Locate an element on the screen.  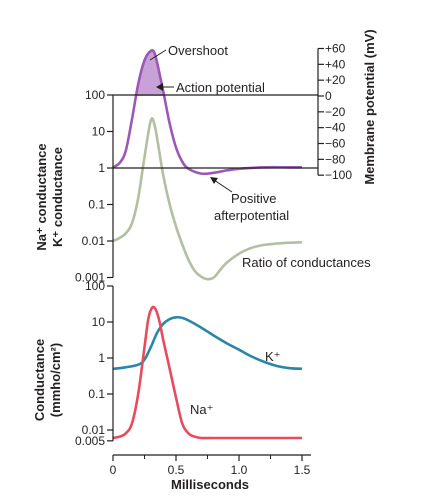
top-left-tick-label-4: 0.01 is located at coordinates (94, 241).